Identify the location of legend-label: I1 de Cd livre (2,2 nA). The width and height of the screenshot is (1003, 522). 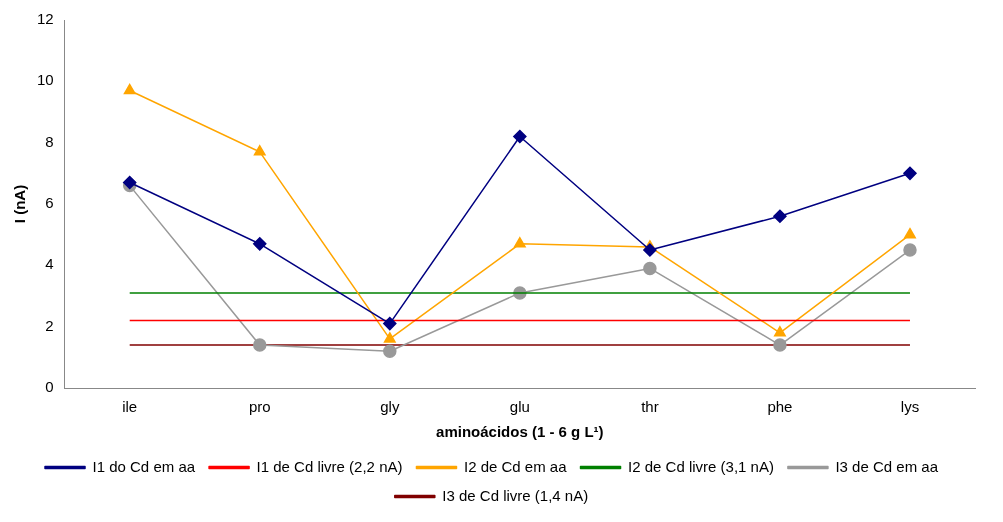
(329, 466).